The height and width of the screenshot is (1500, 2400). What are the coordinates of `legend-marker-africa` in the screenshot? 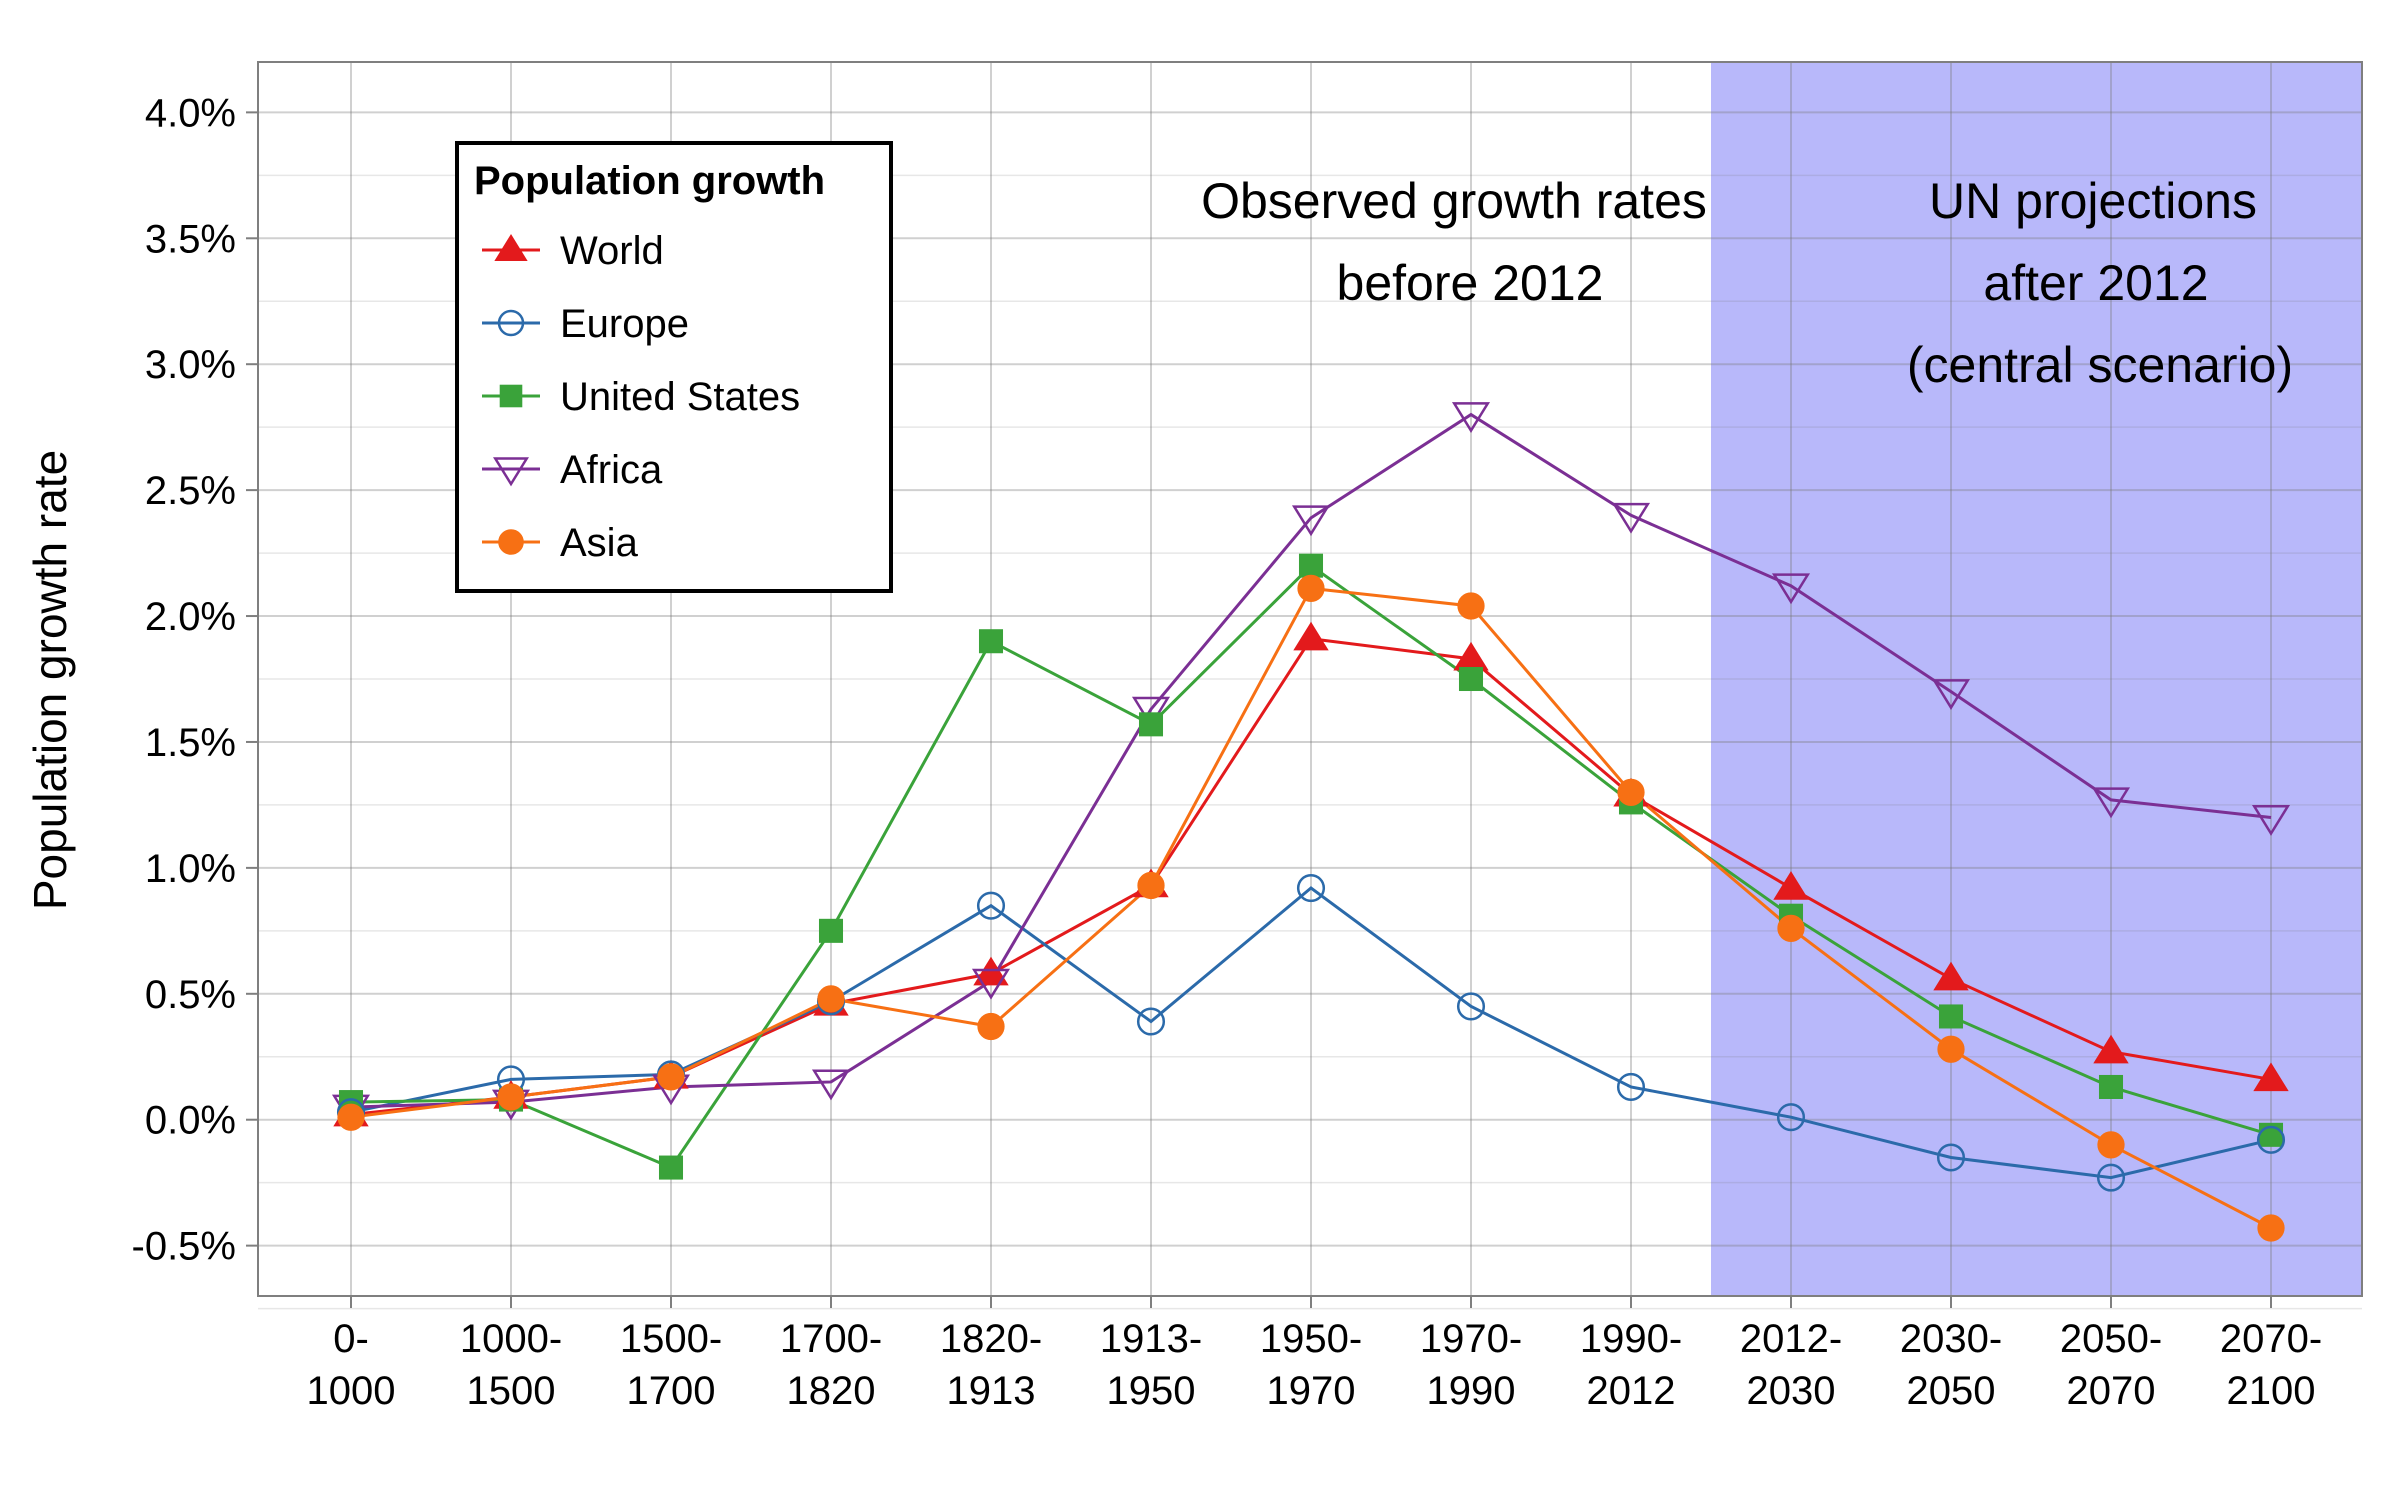 It's located at (511, 472).